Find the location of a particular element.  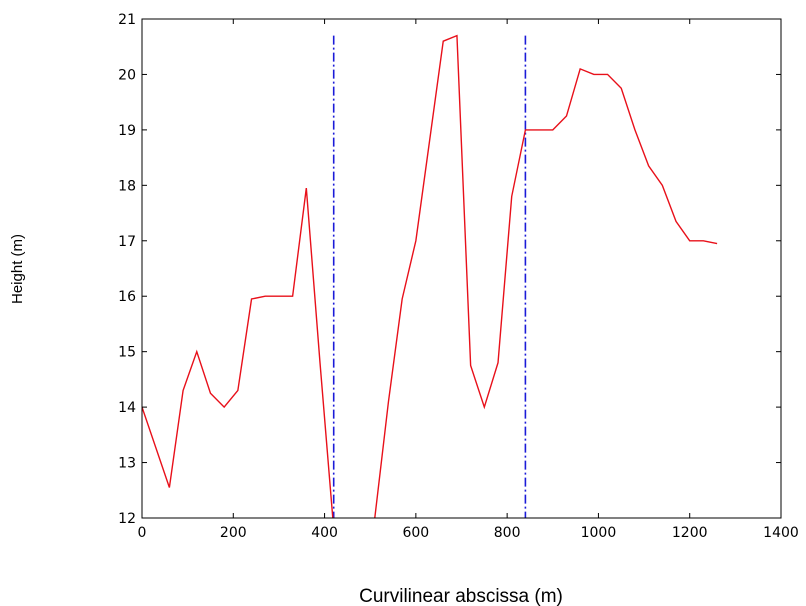

x-tick-label: 0 is located at coordinates (142, 533).